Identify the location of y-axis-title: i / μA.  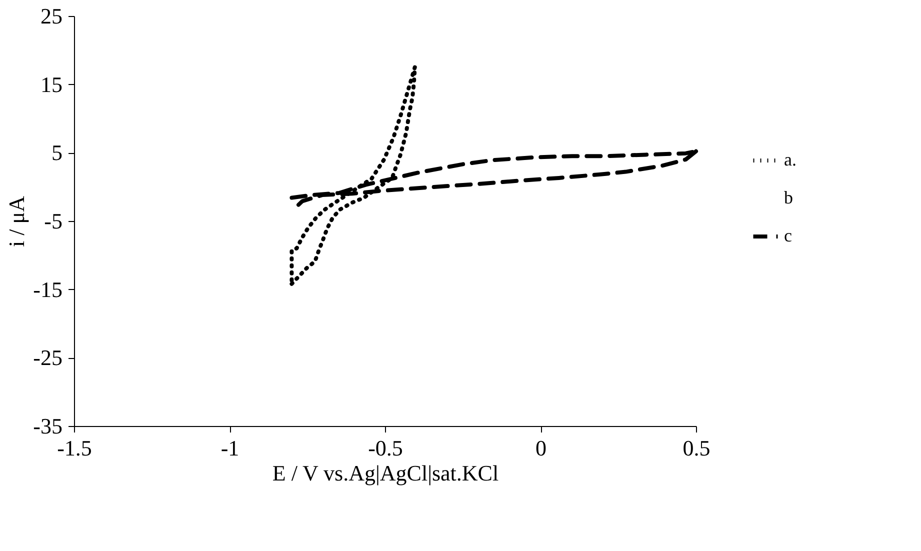
(17, 221).